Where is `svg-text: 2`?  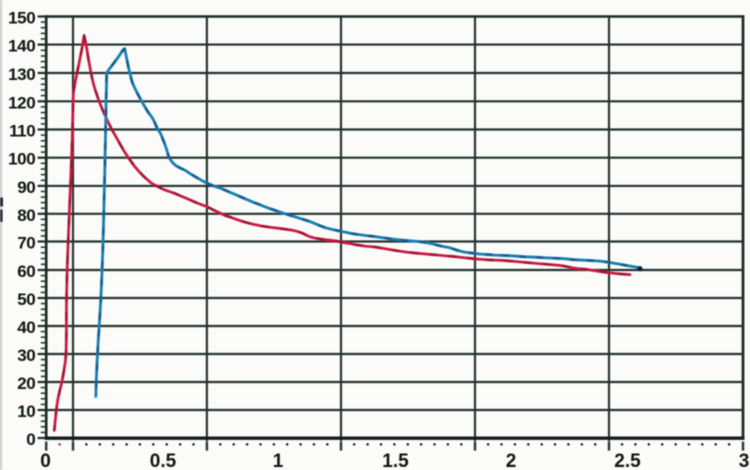
svg-text: 2 is located at coordinates (511, 460).